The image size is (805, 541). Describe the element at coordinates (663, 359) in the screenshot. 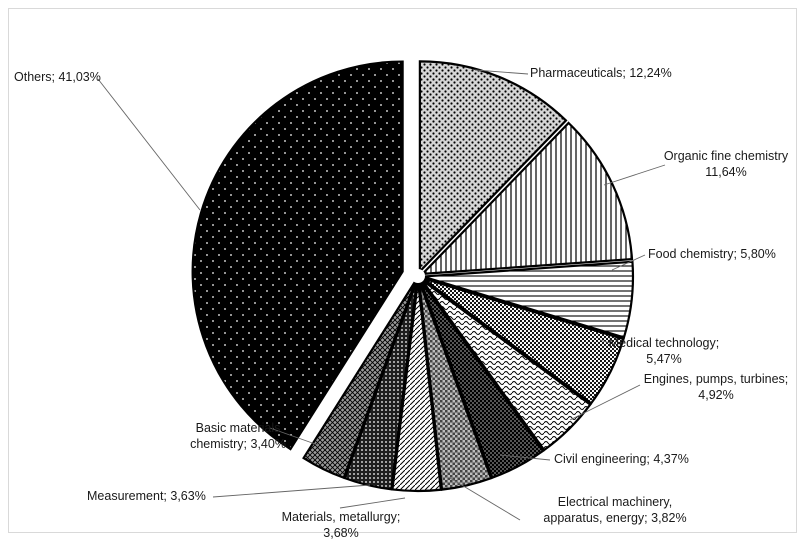

I see `data-label-medical-technology-line2: 5,47%` at that location.